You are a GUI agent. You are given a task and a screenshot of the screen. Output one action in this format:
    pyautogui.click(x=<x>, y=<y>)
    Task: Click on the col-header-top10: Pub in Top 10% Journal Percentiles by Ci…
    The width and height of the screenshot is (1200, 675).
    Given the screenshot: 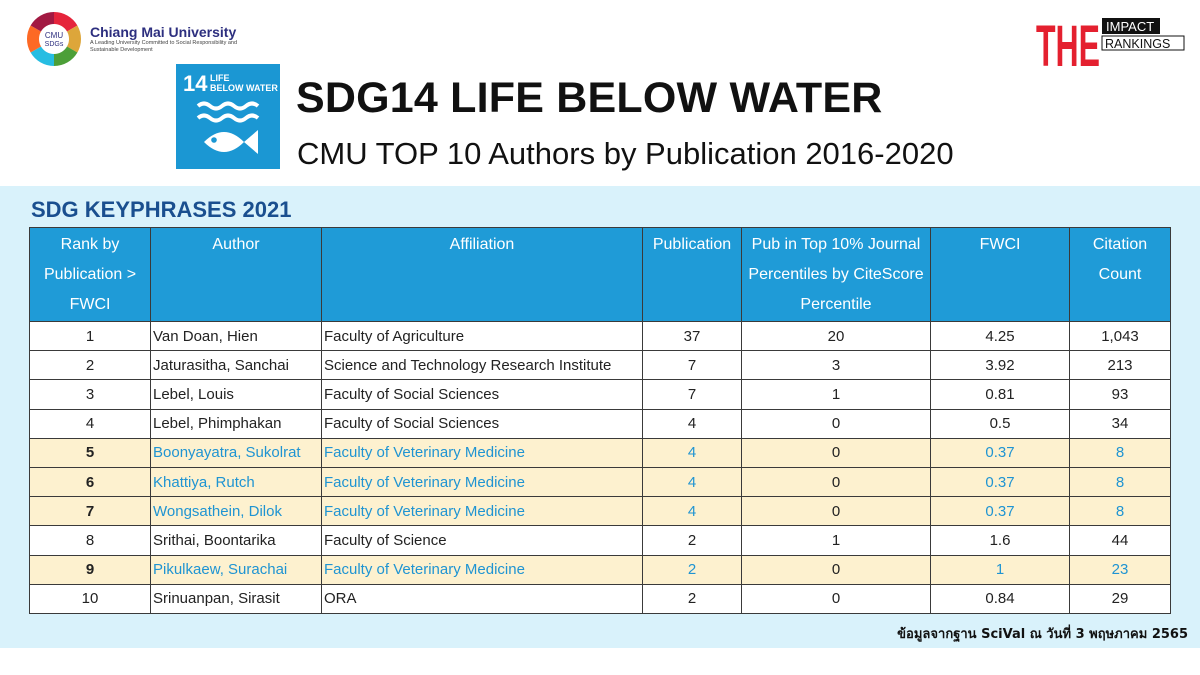 What is the action you would take?
    pyautogui.click(x=836, y=274)
    